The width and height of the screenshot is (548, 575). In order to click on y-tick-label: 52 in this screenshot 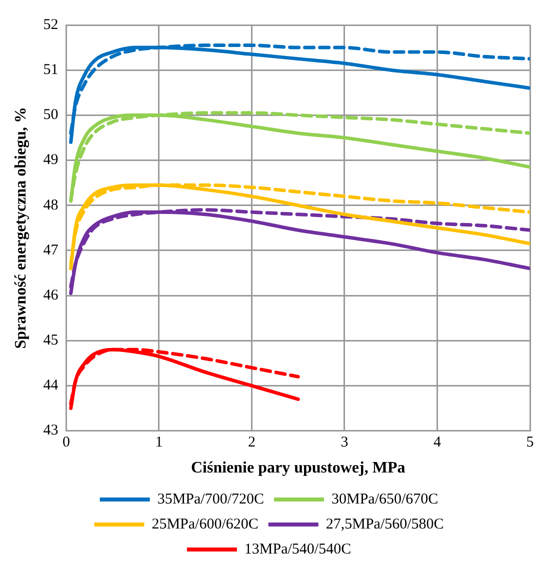, I will do `click(50, 24)`.